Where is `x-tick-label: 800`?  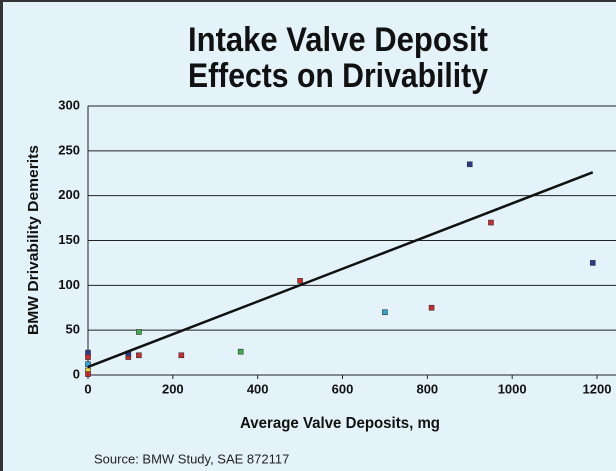
x-tick-label: 800 is located at coordinates (427, 388).